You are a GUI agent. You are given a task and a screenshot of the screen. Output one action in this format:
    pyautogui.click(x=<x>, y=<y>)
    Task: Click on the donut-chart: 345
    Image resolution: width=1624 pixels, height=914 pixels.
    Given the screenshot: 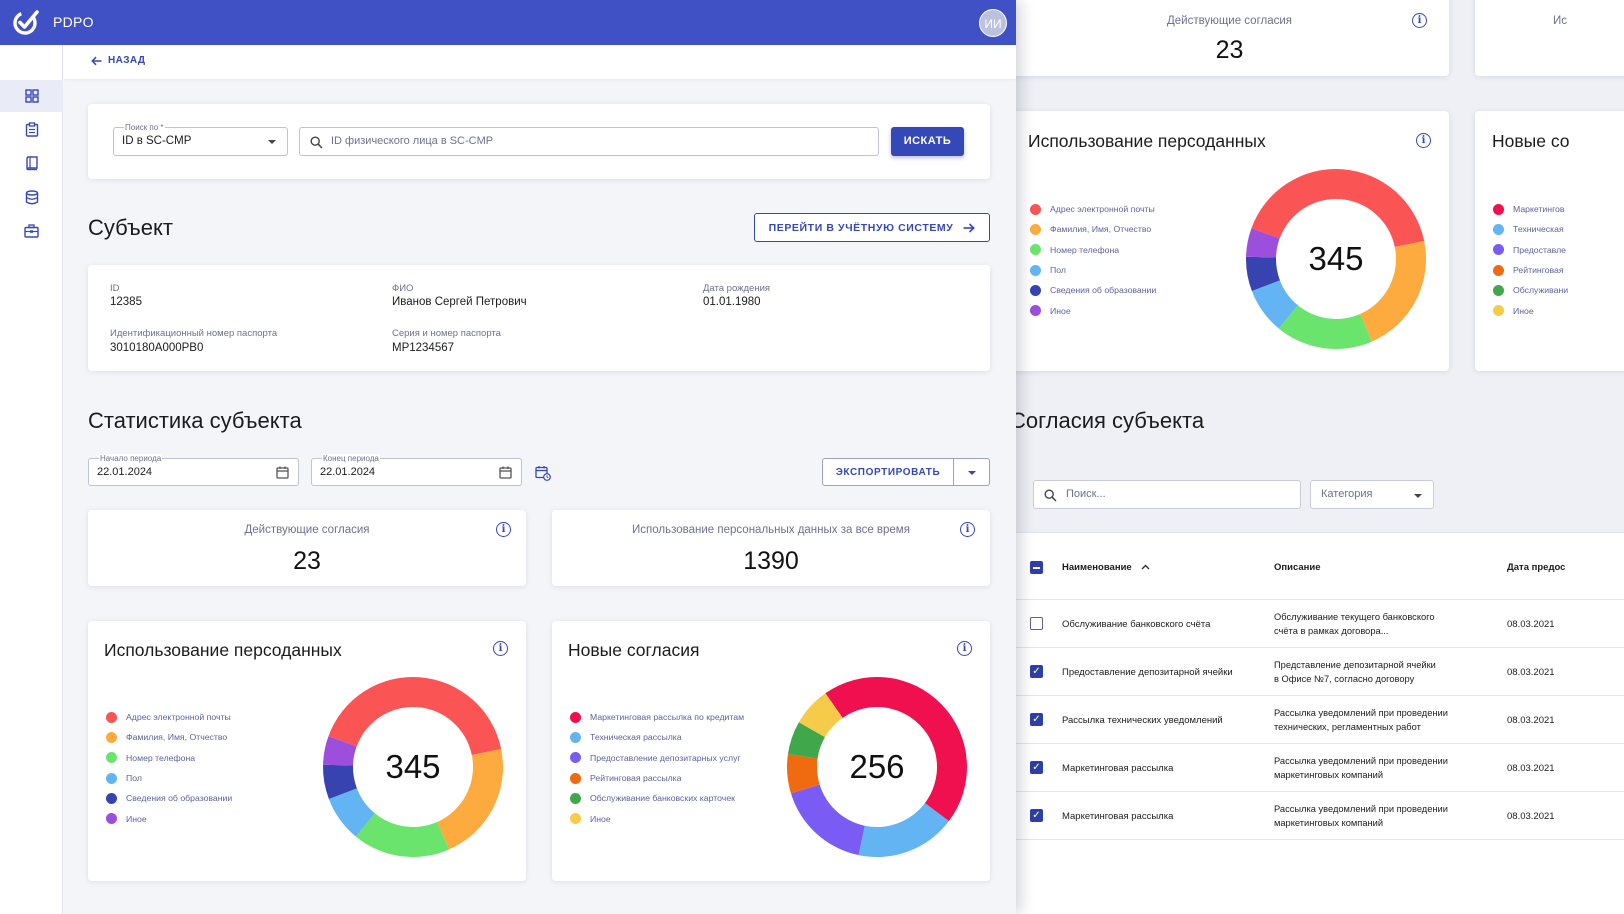 What is the action you would take?
    pyautogui.click(x=1336, y=259)
    